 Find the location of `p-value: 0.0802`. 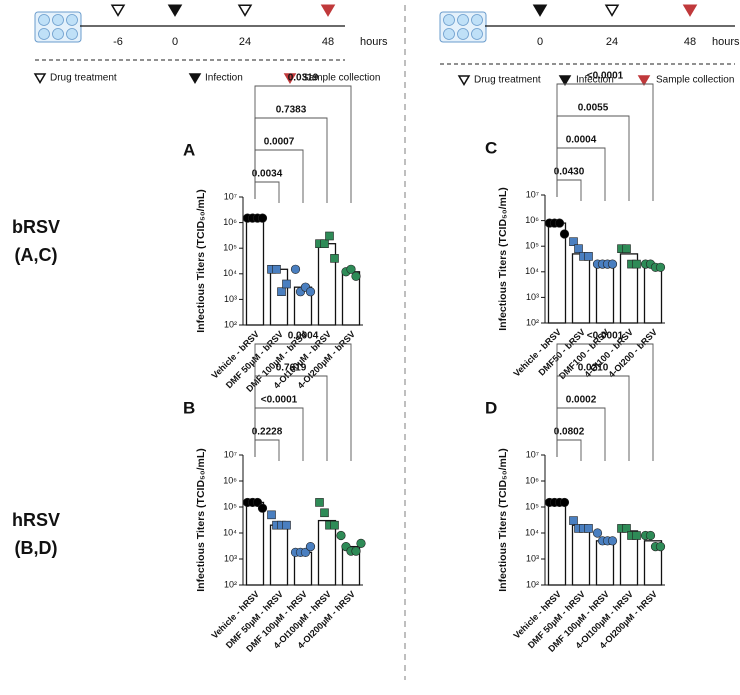

p-value: 0.0802 is located at coordinates (569, 432).